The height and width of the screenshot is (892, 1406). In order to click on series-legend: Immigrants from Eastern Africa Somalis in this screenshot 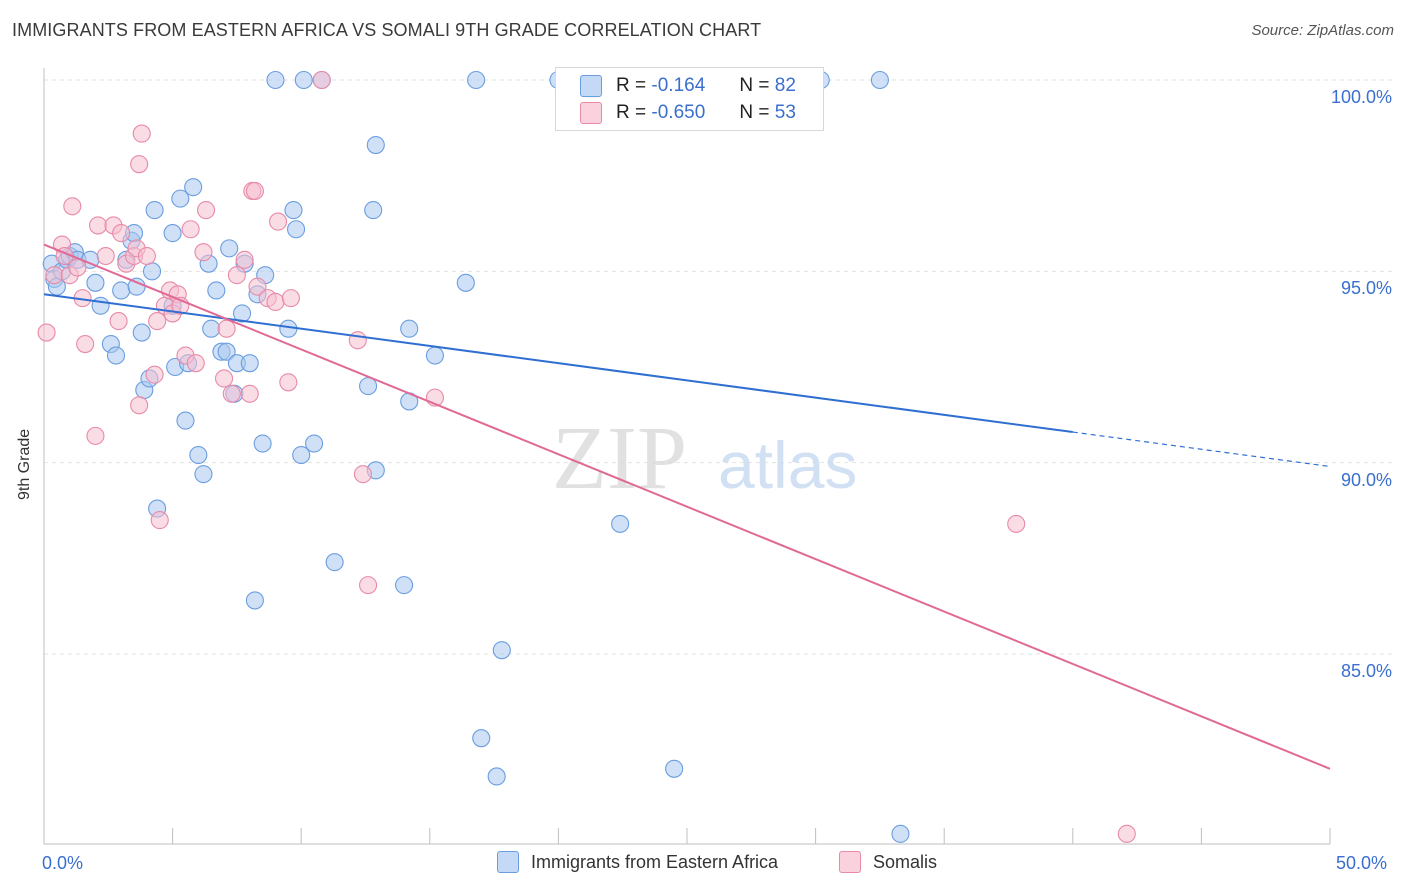, I will do `click(703, 864)`.